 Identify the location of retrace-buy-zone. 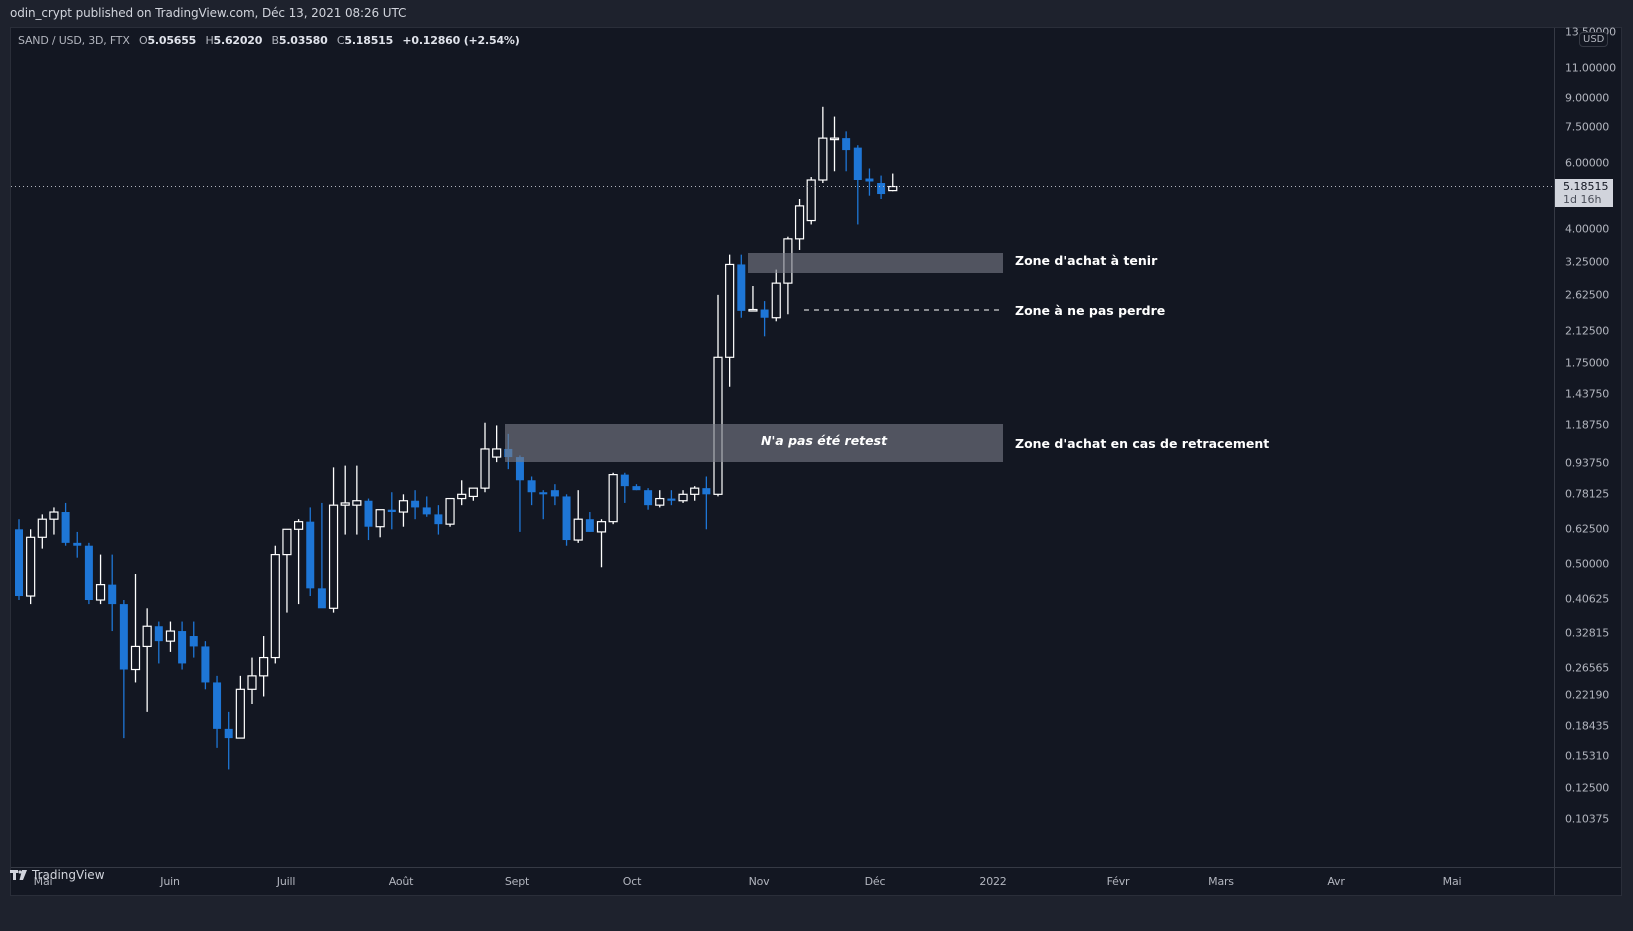
(754, 443).